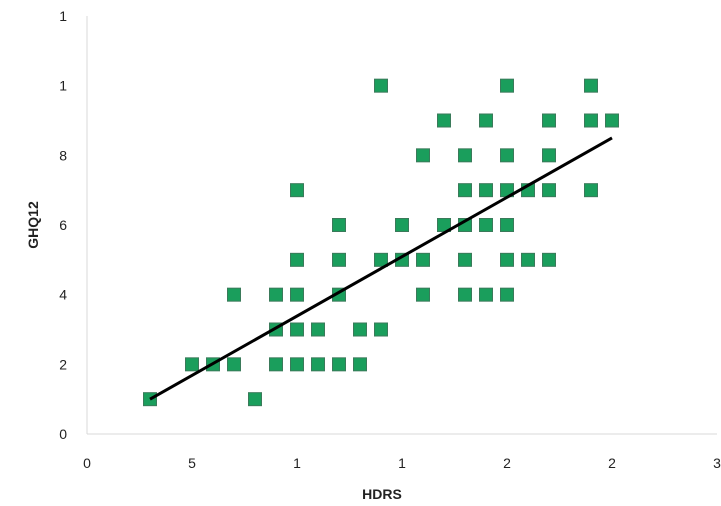  I want to click on y-tick-label: 8, so click(63, 155).